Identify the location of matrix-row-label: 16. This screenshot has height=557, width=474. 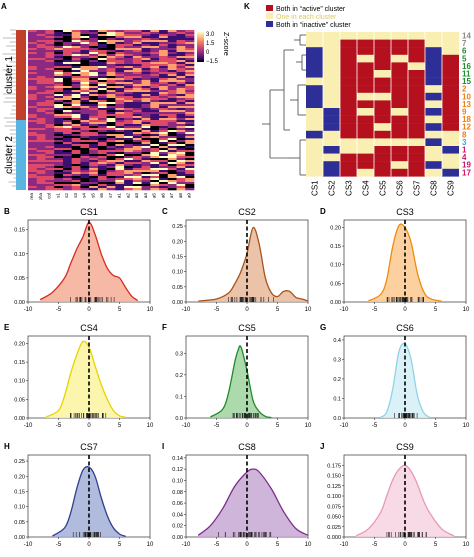
(466, 66).